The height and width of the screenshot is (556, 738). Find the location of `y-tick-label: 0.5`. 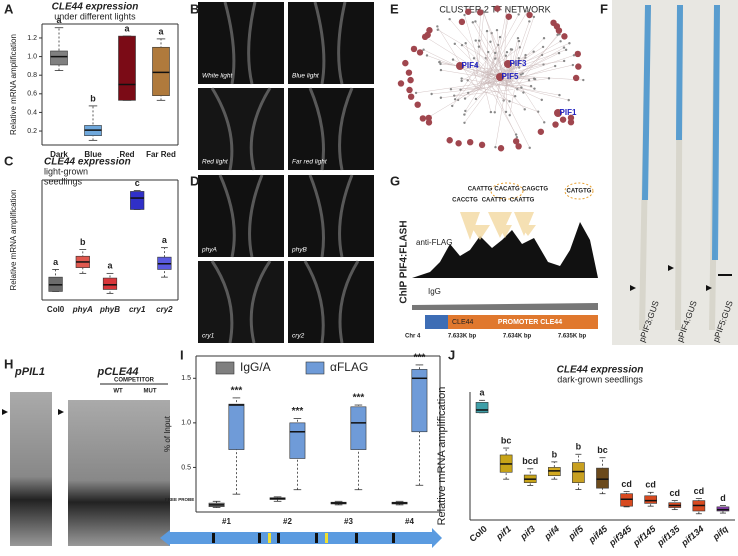

y-tick-label: 0.5 is located at coordinates (186, 467).